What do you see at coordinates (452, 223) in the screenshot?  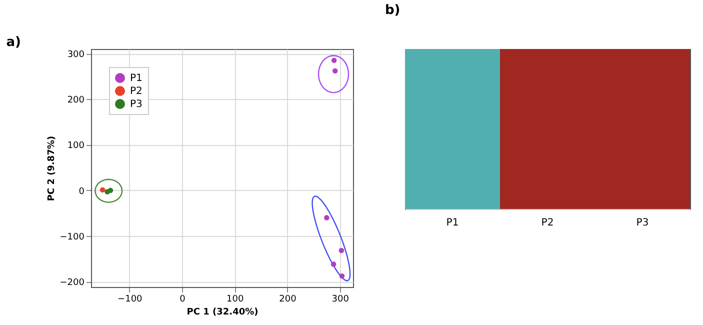 I see `x-tick-label: P1` at bounding box center [452, 223].